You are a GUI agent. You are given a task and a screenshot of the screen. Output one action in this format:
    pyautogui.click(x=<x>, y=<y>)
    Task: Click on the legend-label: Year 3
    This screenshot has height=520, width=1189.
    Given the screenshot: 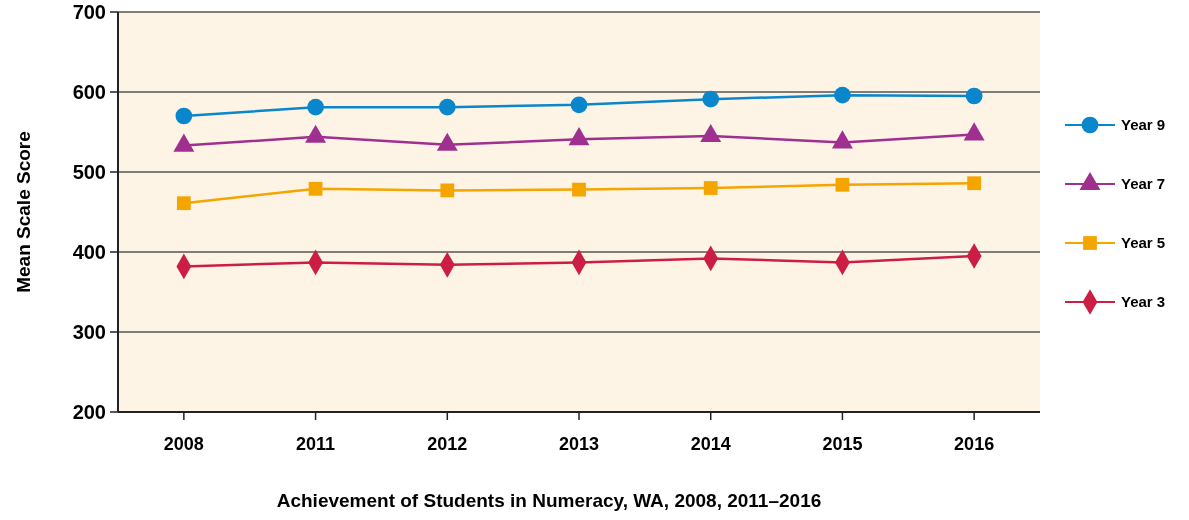 What is the action you would take?
    pyautogui.click(x=1143, y=302)
    